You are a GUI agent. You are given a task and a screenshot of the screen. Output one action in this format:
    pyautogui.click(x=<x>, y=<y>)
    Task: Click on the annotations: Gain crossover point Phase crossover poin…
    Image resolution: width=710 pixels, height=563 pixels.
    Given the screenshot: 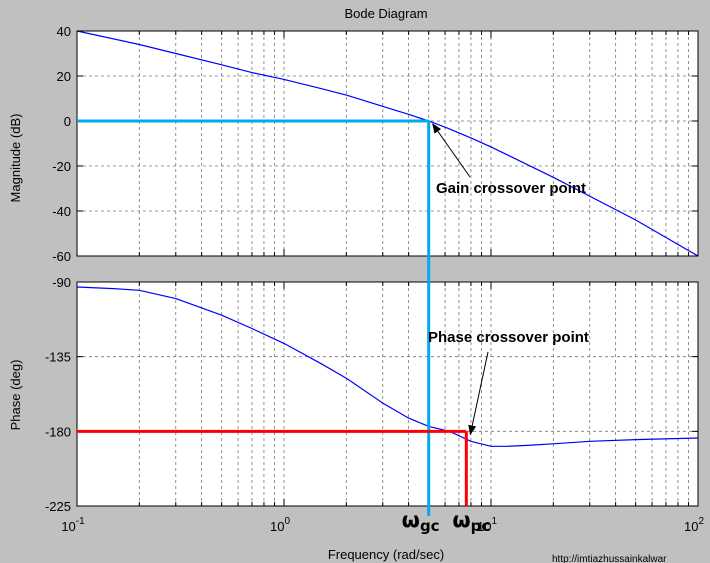 What is the action you would take?
    pyautogui.click(x=508, y=279)
    